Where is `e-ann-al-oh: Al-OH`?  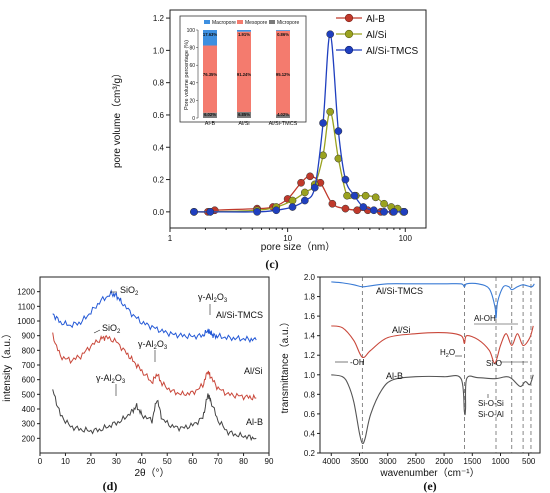 e-ann-al-oh: Al-OH is located at coordinates (485, 318).